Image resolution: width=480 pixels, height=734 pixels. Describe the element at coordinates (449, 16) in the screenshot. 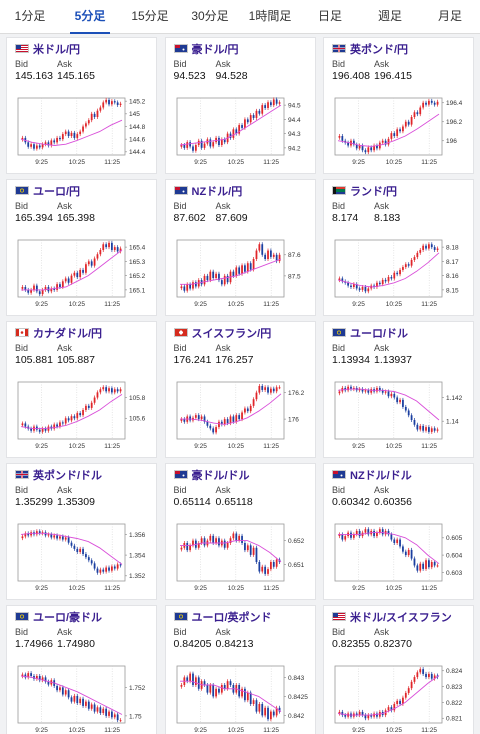

I see `tab-7: 月足` at that location.